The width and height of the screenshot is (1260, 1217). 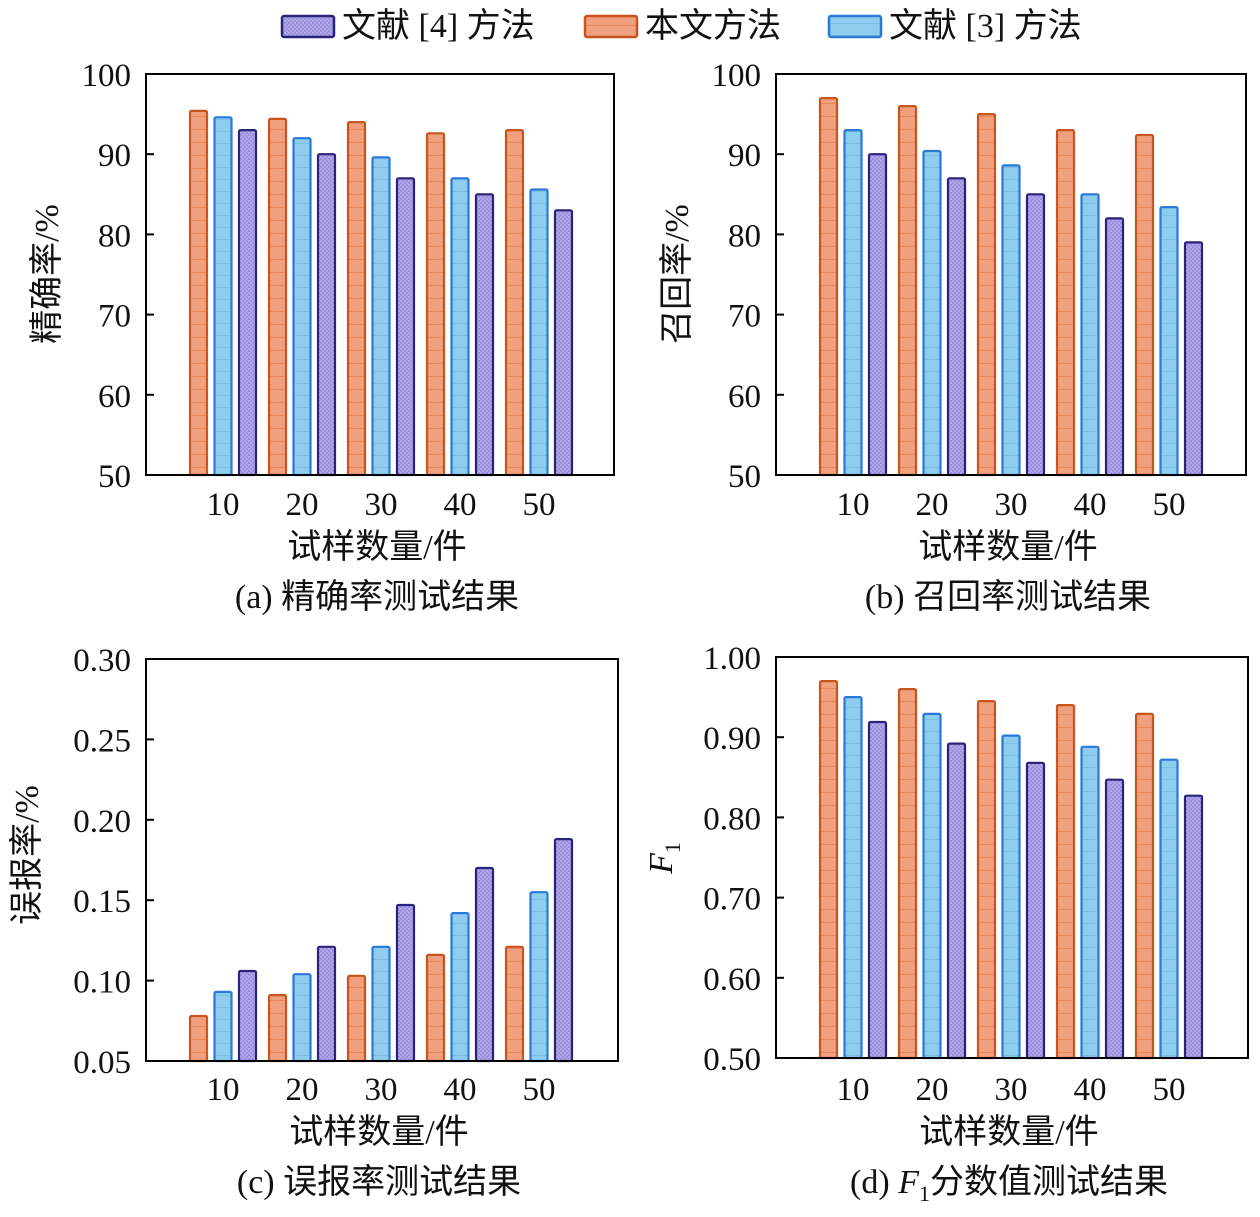 I want to click on legend: 文献 [4] 方法 本文方法 文献 [3] 方法, so click(x=681, y=26).